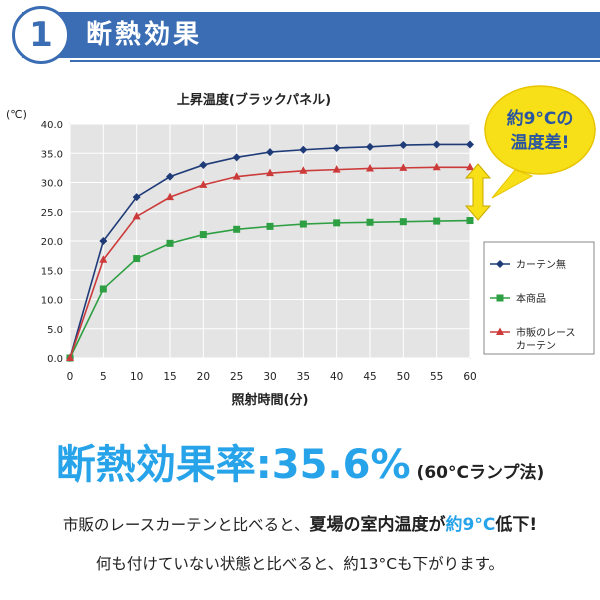 This screenshot has height=600, width=600. What do you see at coordinates (478, 192) in the screenshot?
I see `temperature-gap-arrow` at bounding box center [478, 192].